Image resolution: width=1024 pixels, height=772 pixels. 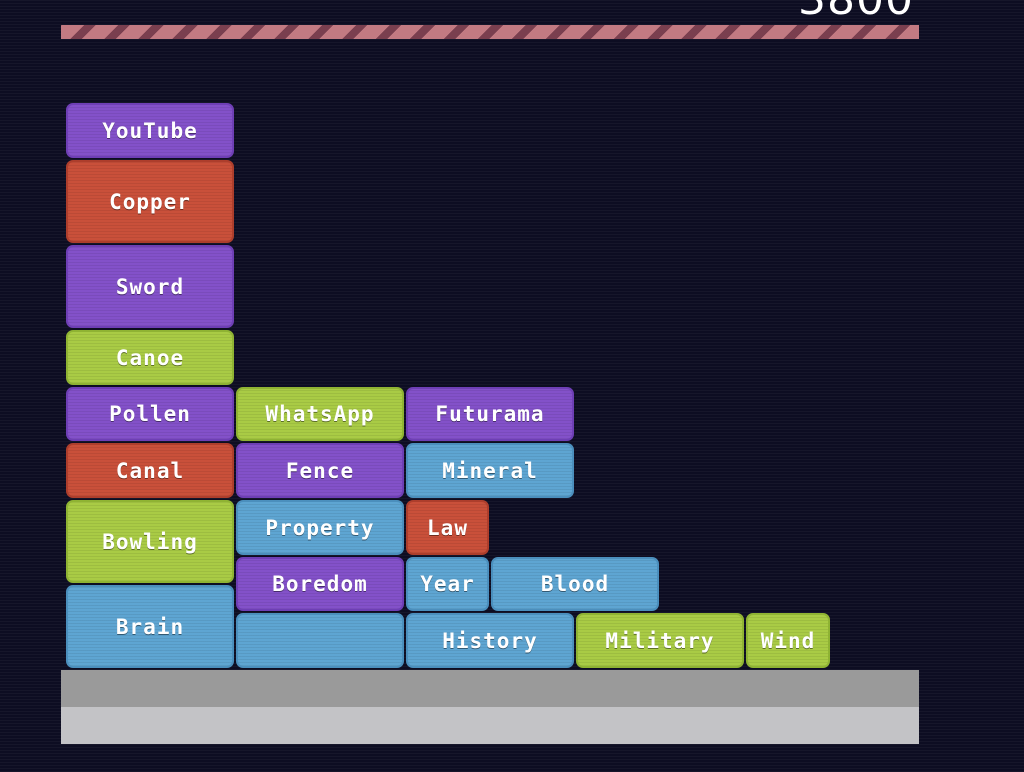 What do you see at coordinates (490, 725) in the screenshot?
I see `ground-base` at bounding box center [490, 725].